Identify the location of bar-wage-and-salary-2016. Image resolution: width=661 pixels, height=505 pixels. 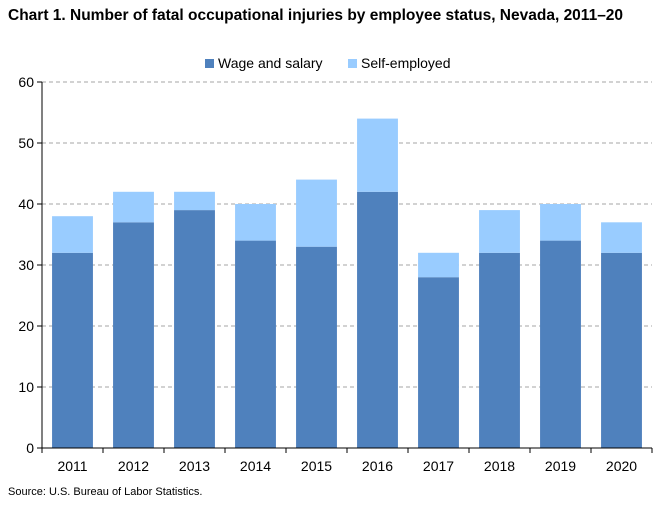
(377, 320).